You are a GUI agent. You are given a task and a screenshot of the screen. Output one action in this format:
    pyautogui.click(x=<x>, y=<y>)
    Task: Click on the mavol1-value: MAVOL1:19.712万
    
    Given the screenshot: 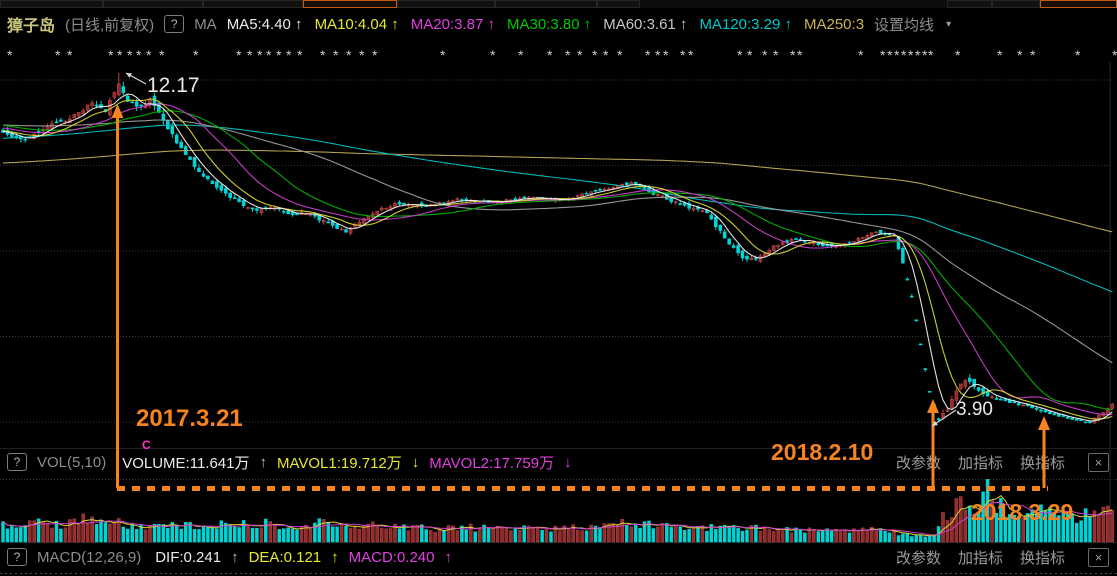 What is the action you would take?
    pyautogui.click(x=339, y=463)
    